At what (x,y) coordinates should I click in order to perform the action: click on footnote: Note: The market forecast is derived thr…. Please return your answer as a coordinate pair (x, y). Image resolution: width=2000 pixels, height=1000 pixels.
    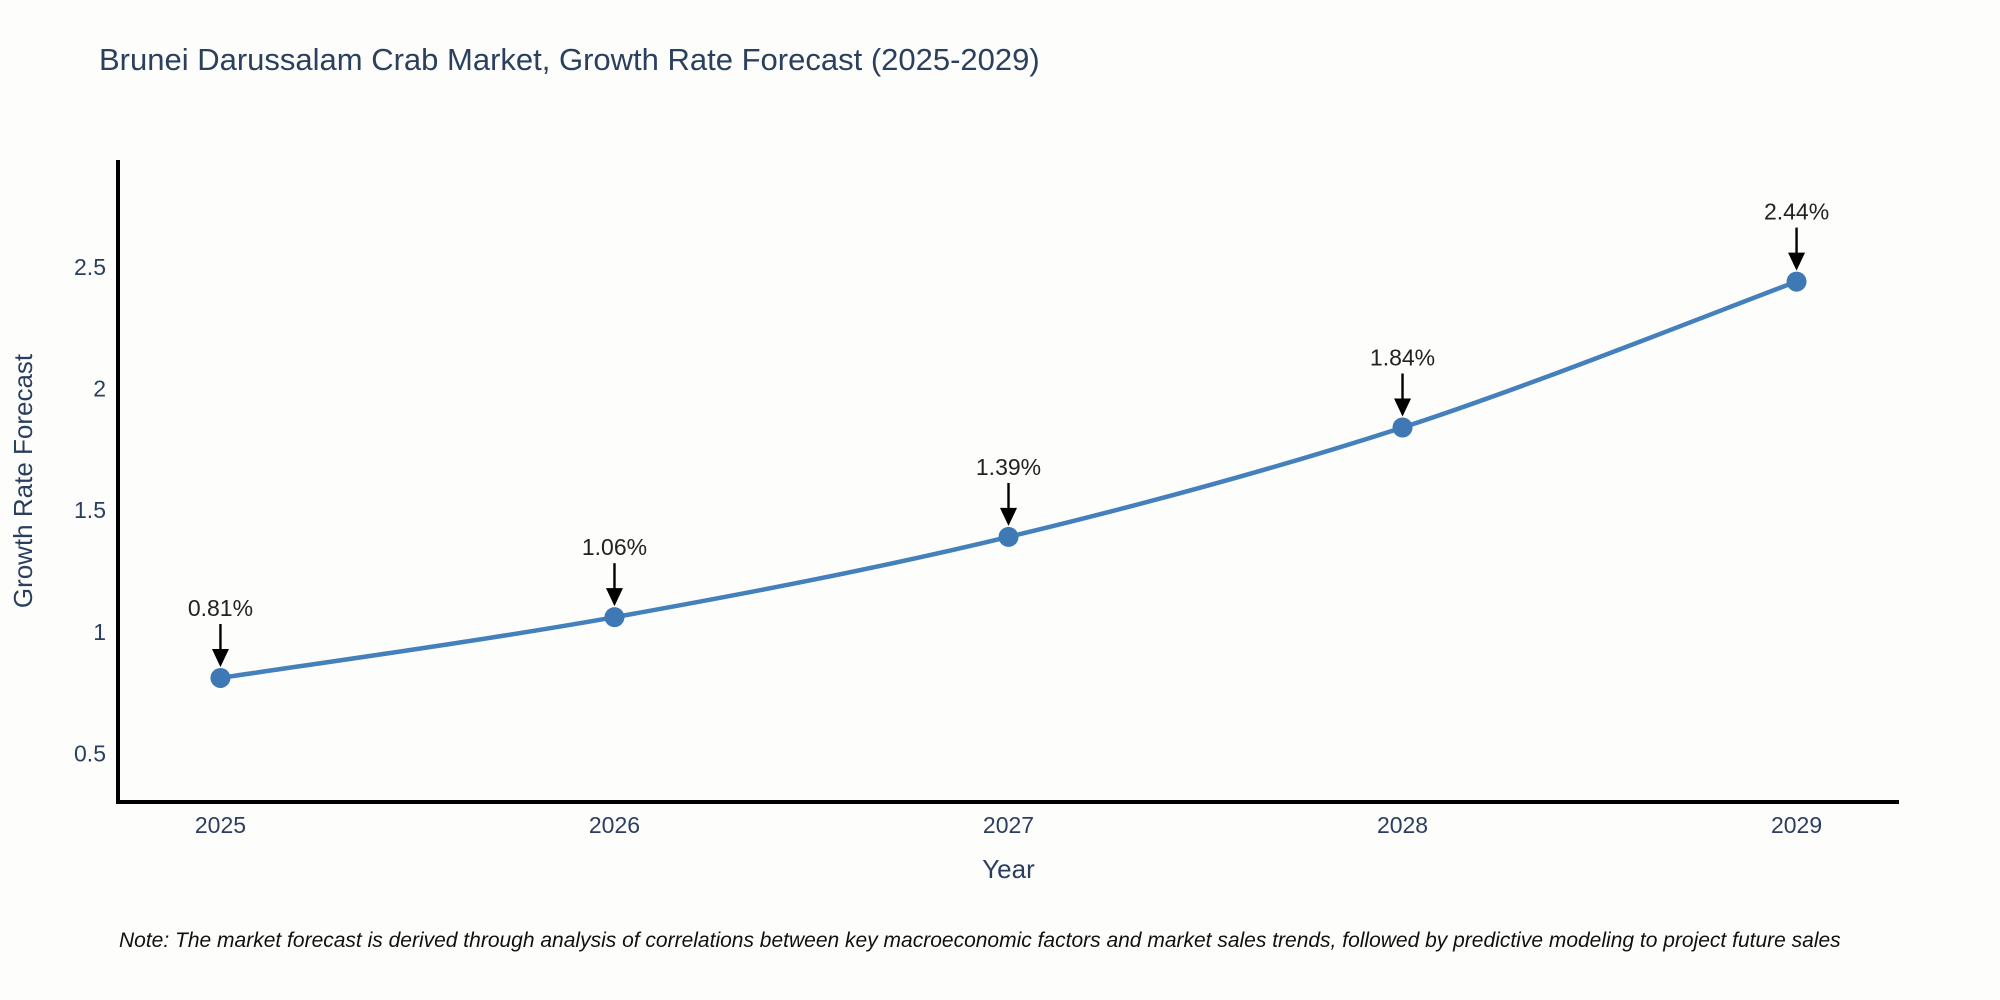
    Looking at the image, I should click on (980, 940).